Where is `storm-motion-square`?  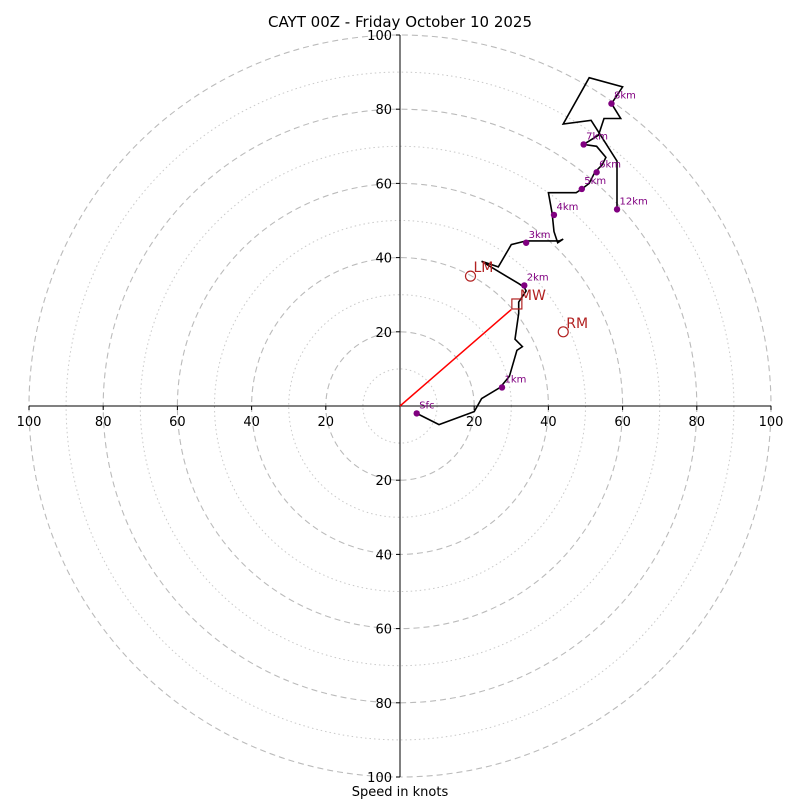
storm-motion-square is located at coordinates (517, 304).